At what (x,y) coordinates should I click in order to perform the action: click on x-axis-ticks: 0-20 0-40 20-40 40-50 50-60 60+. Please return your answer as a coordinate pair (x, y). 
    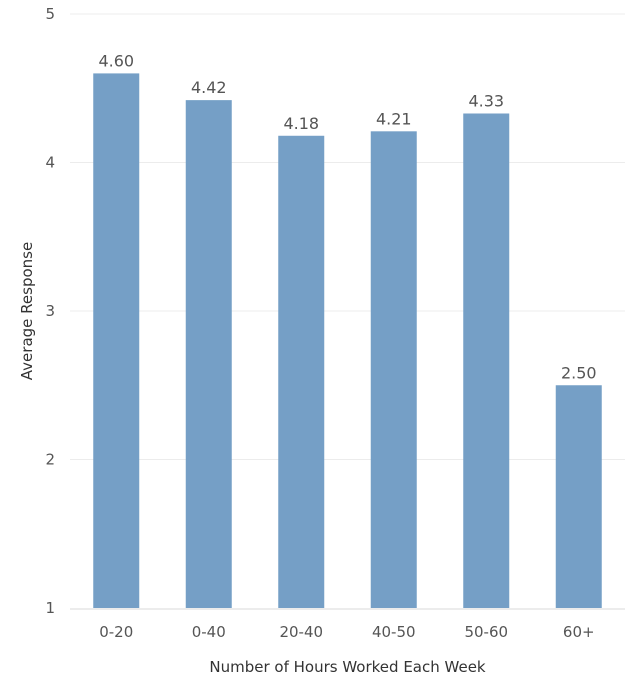
    Looking at the image, I should click on (346, 632).